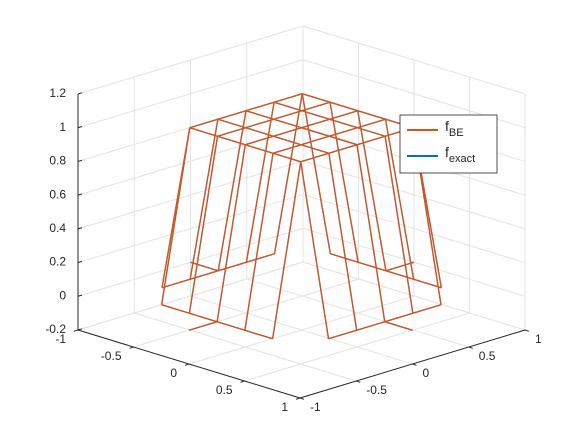  Describe the element at coordinates (57, 93) in the screenshot. I see `z-tick-label: 1.2` at that location.